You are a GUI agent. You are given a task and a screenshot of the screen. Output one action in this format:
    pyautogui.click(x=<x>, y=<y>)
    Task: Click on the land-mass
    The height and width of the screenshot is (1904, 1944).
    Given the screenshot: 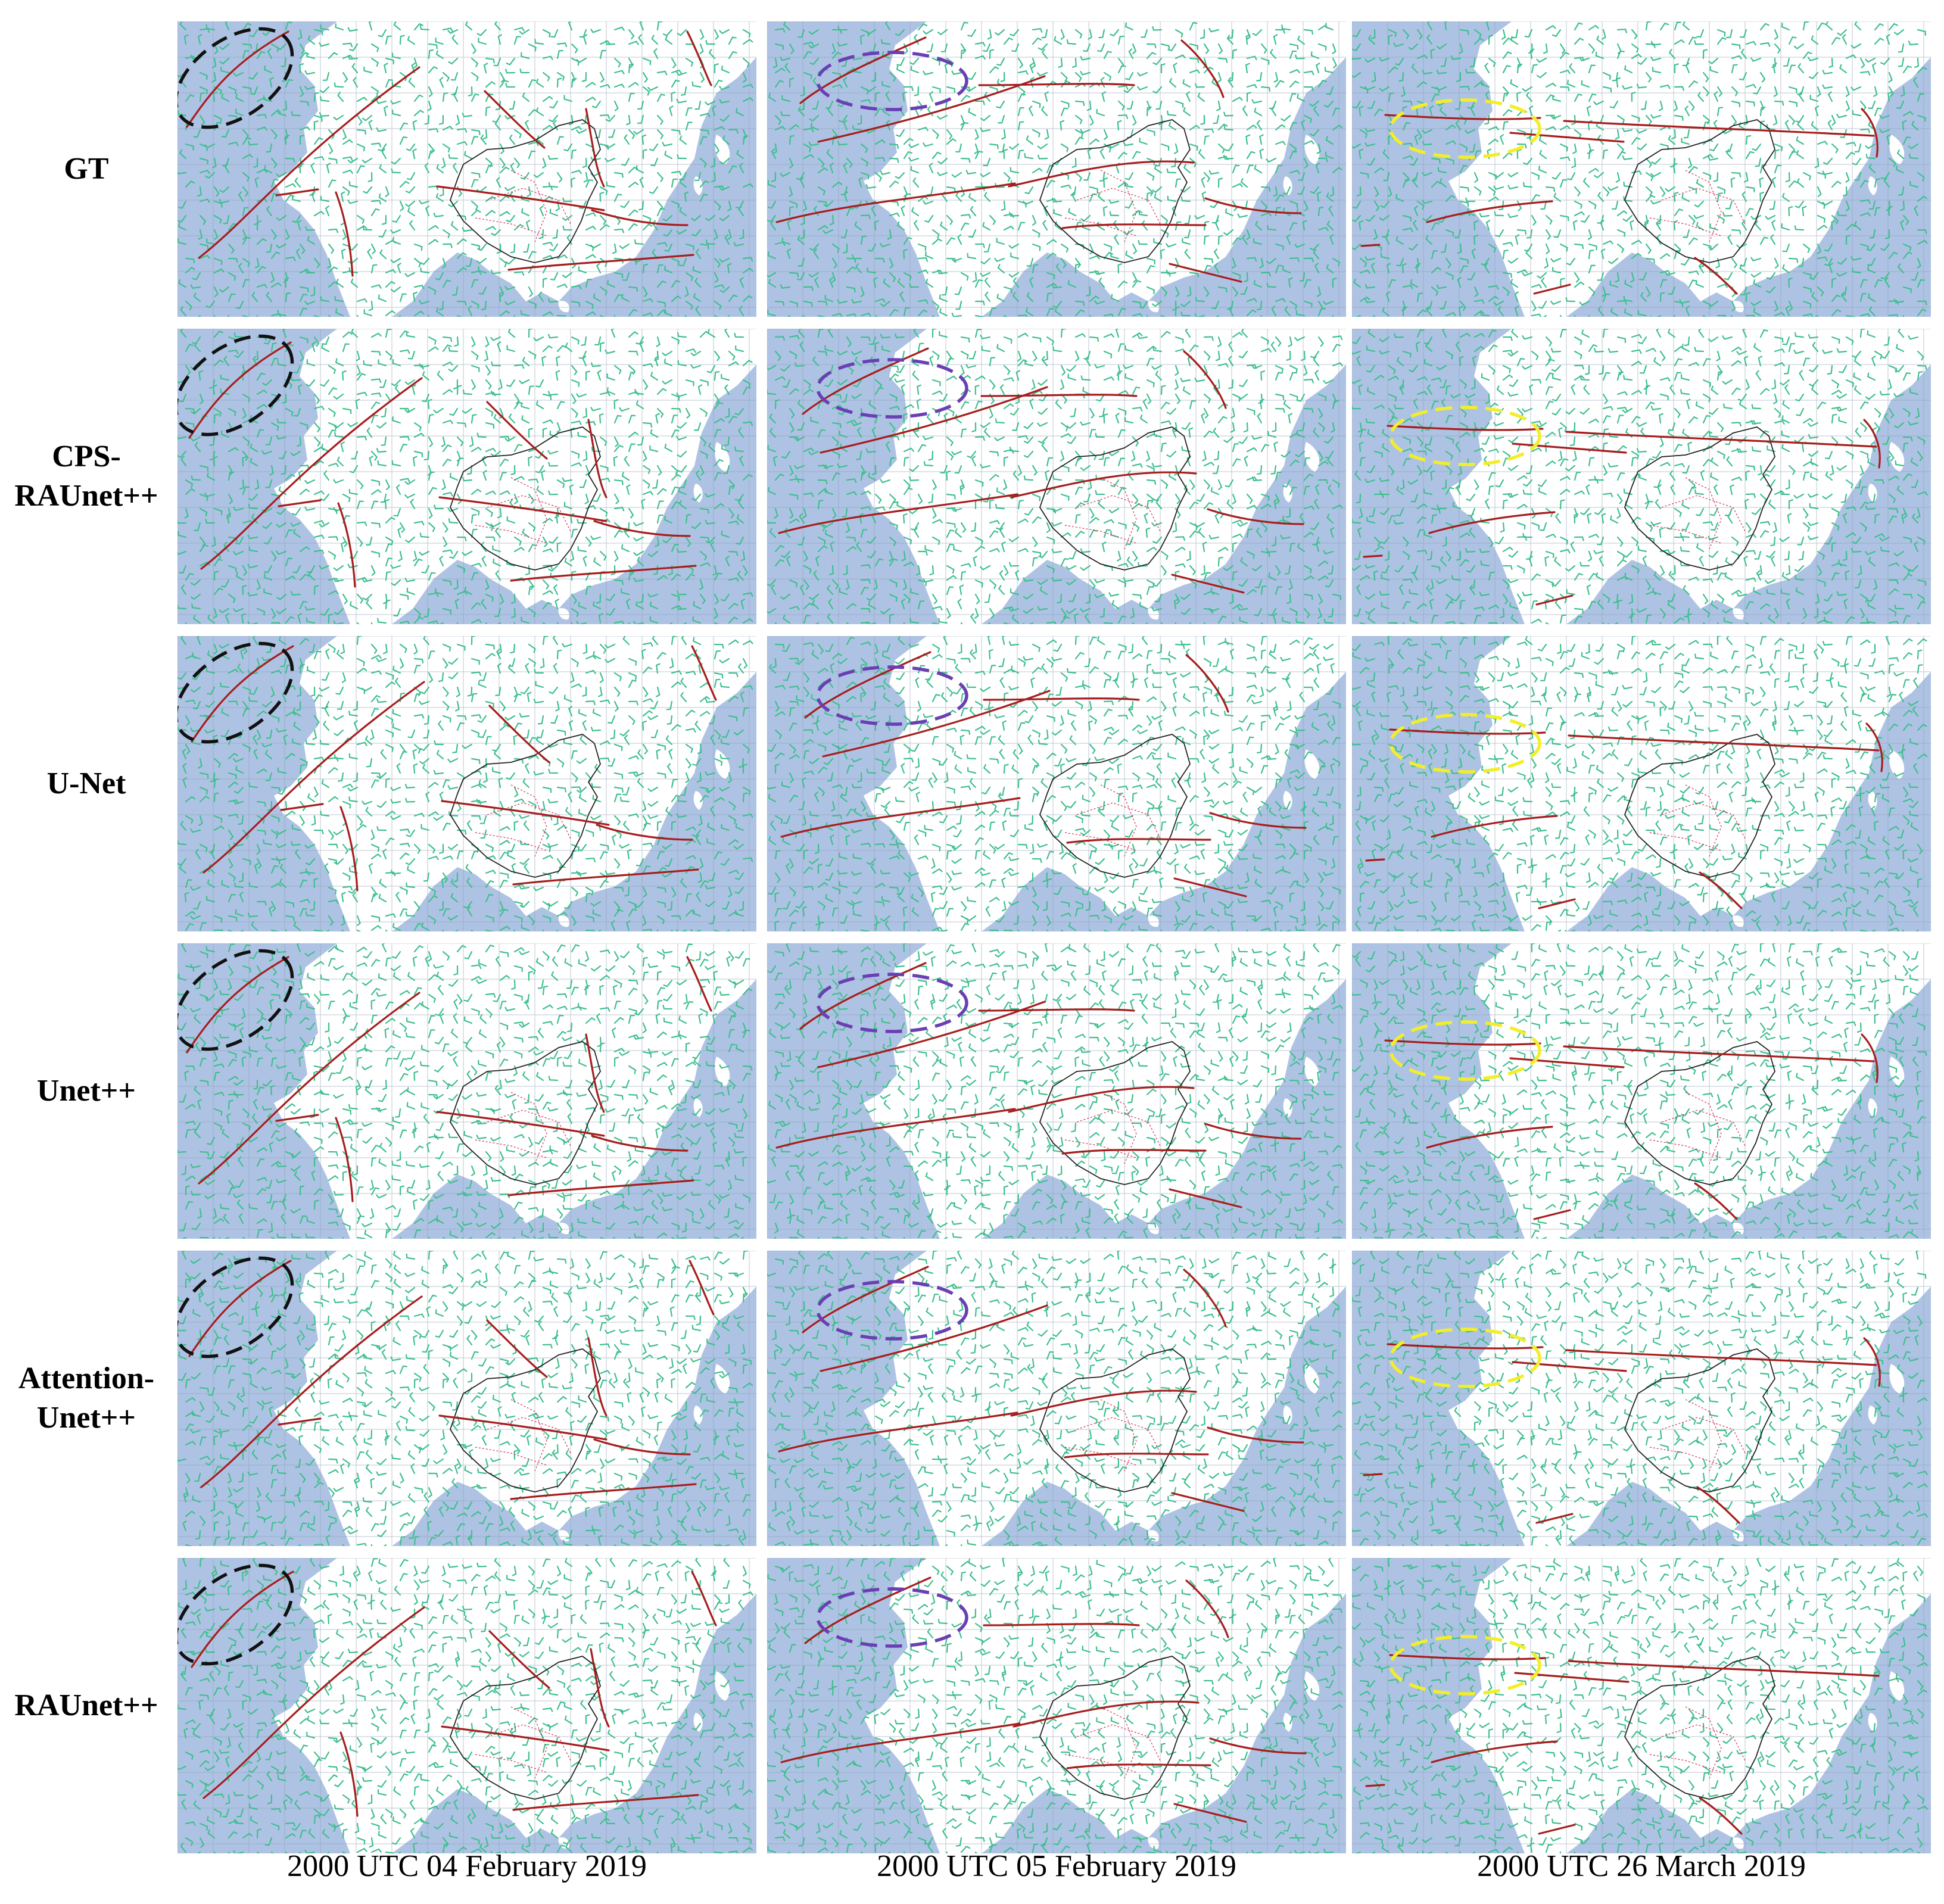 What is the action you would take?
    pyautogui.click(x=1689, y=476)
    